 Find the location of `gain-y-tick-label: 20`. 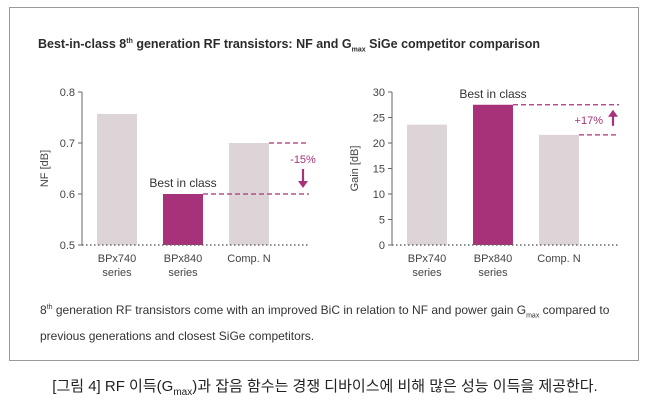

gain-y-tick-label: 20 is located at coordinates (379, 144).